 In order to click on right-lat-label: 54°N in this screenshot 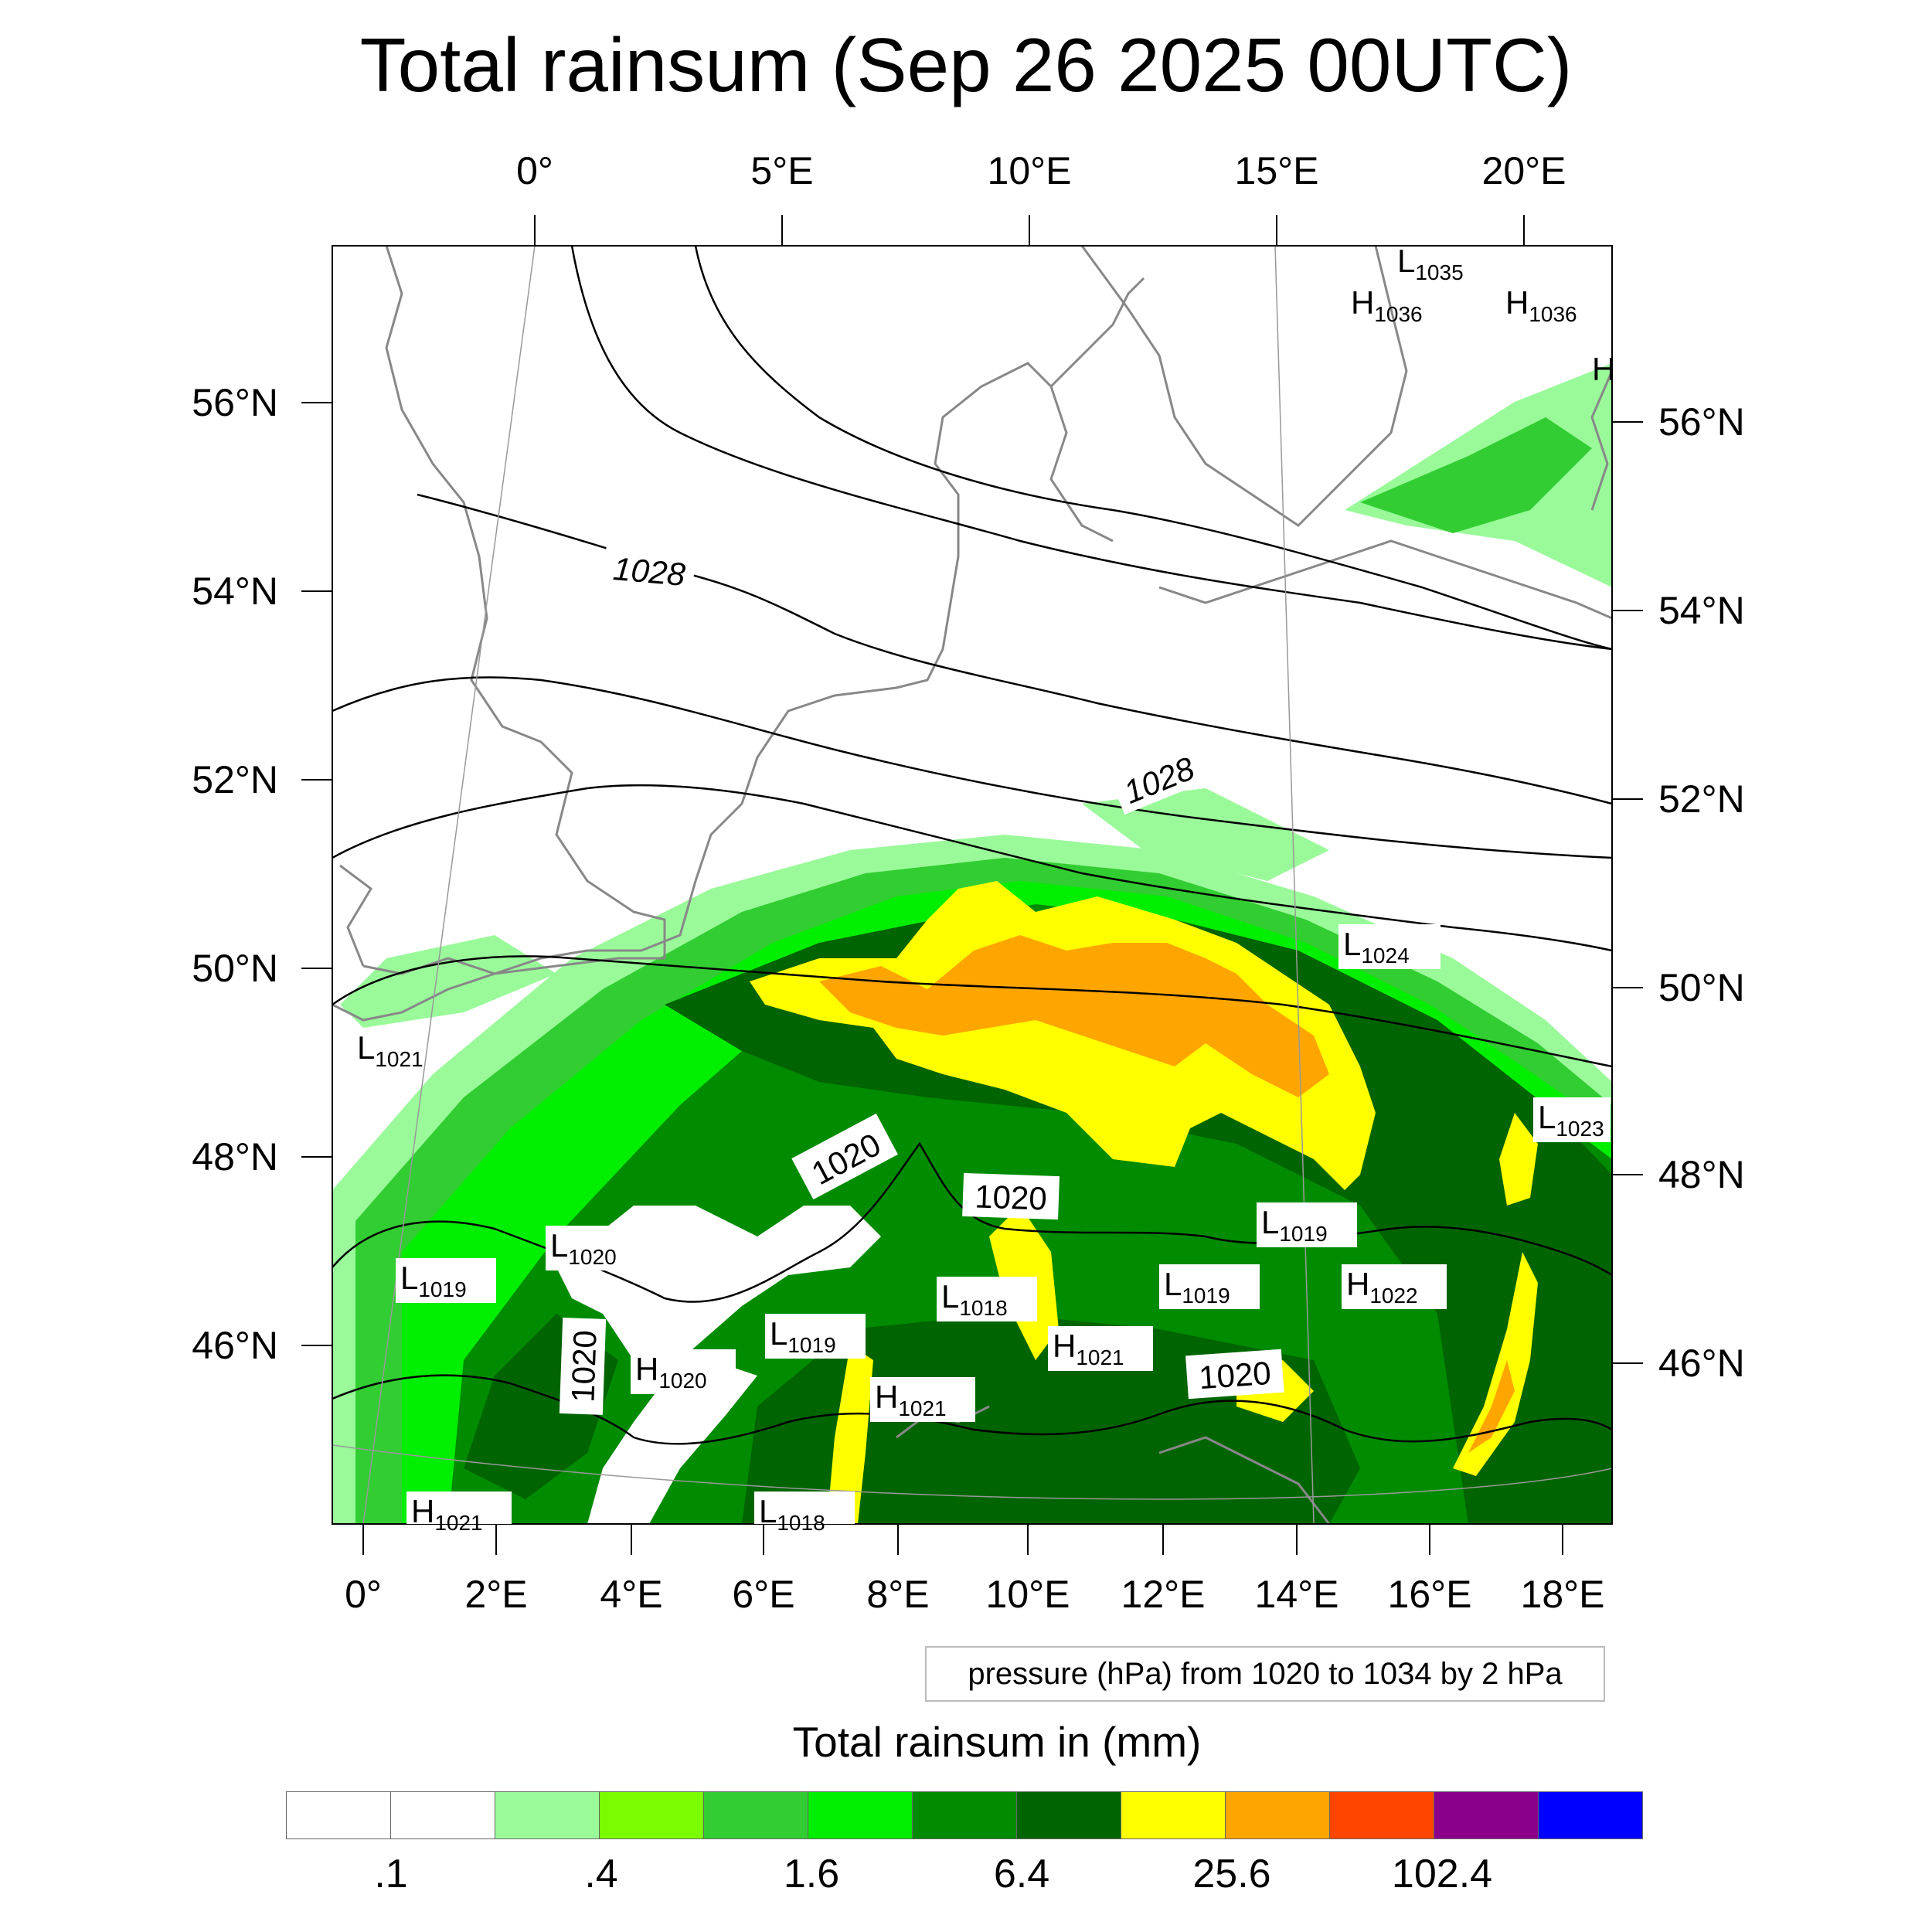, I will do `click(1701, 610)`.